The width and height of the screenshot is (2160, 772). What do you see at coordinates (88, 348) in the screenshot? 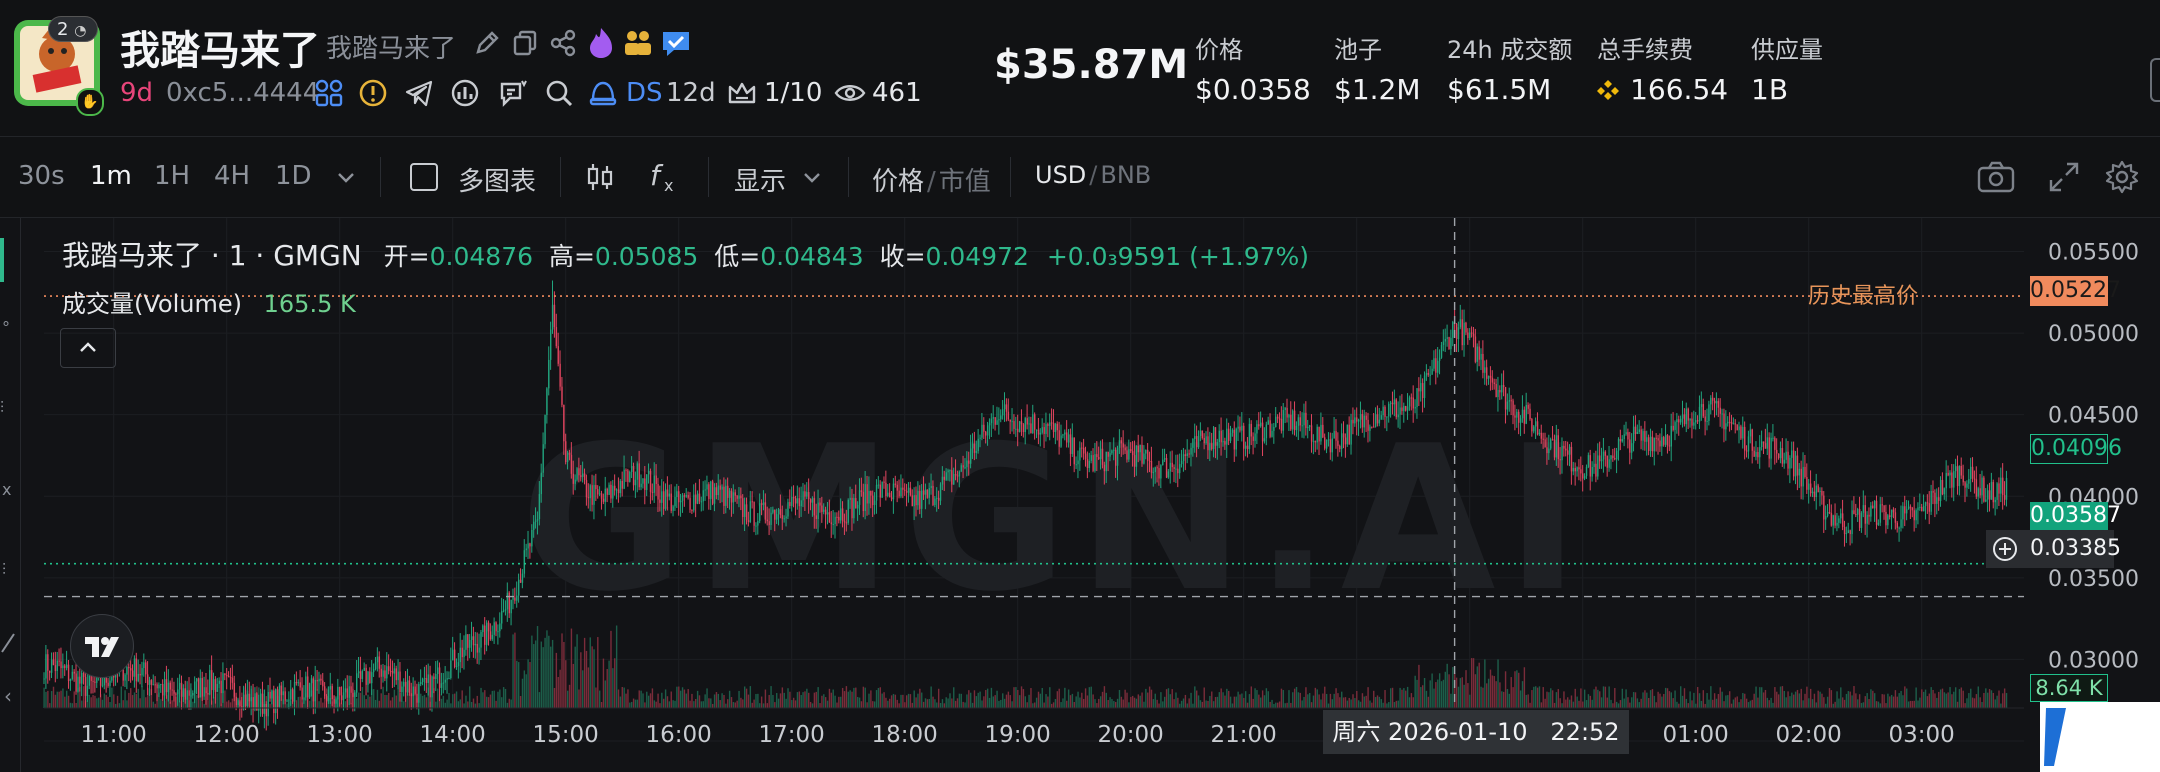
I see `collapse-legend-button` at bounding box center [88, 348].